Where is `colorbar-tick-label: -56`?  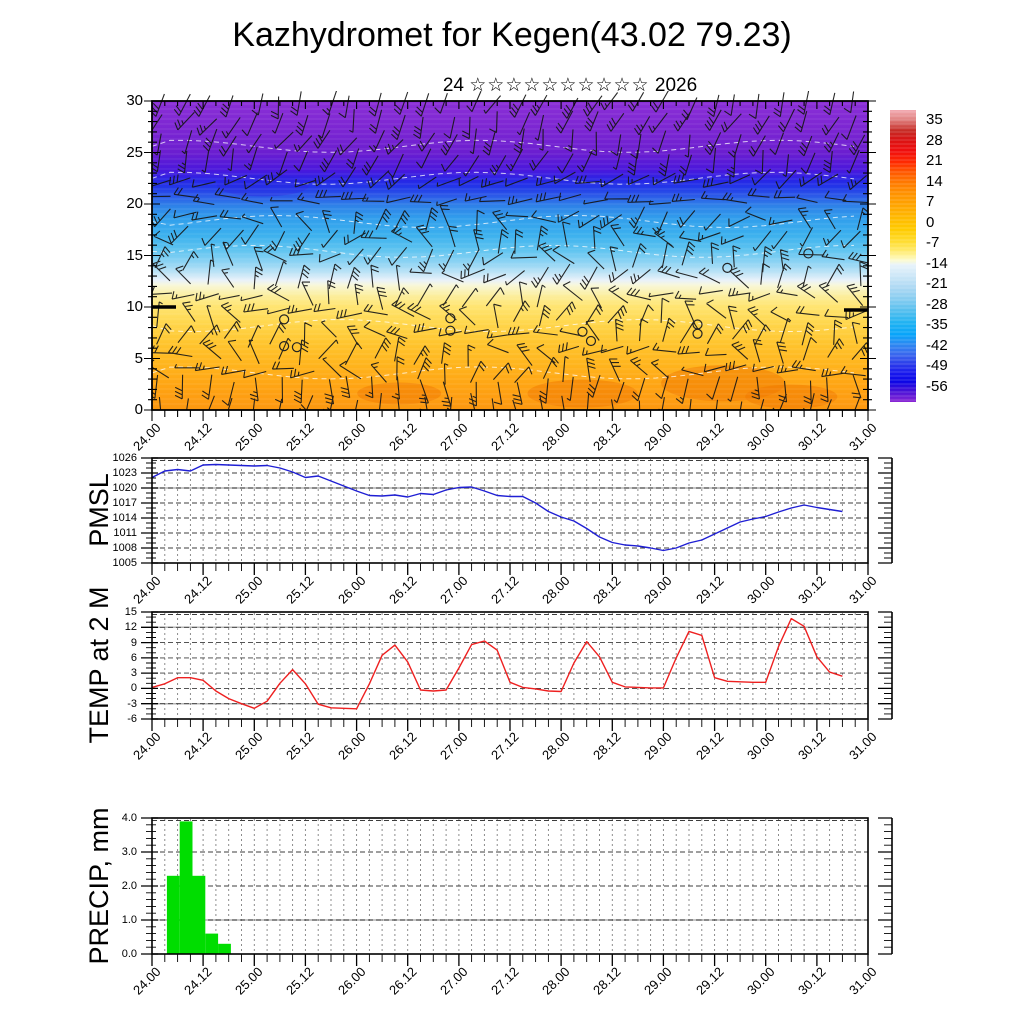 colorbar-tick-label: -56 is located at coordinates (937, 387).